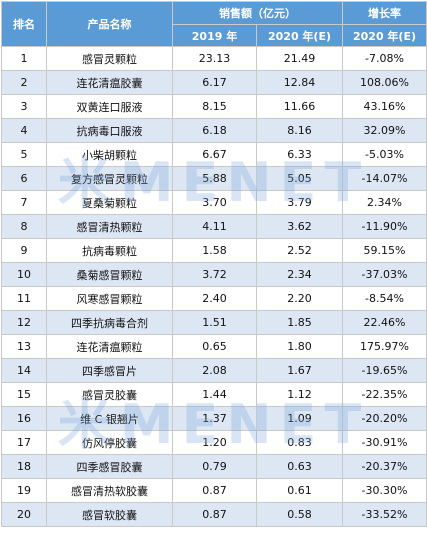  Describe the element at coordinates (299, 514) in the screenshot. I see `sales-2020-cell: 0.58` at that location.